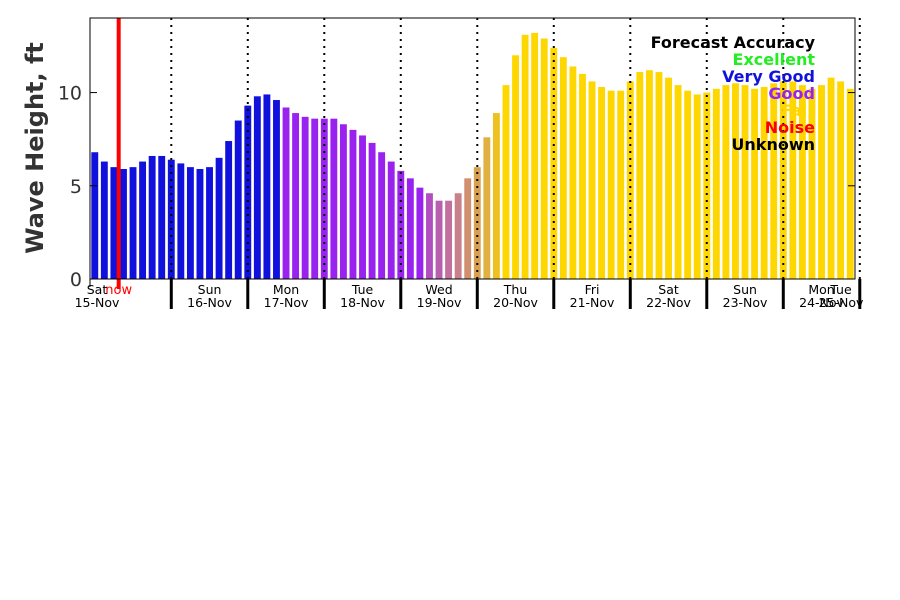  Describe the element at coordinates (118, 290) in the screenshot. I see `now-label: now` at that location.